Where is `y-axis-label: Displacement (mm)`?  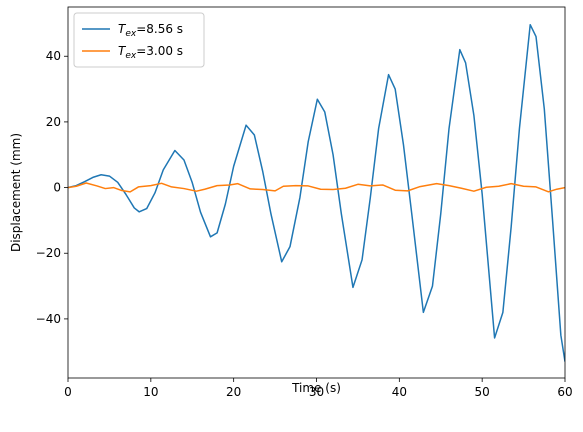 y-axis-label: Displacement (mm) is located at coordinates (16, 192).